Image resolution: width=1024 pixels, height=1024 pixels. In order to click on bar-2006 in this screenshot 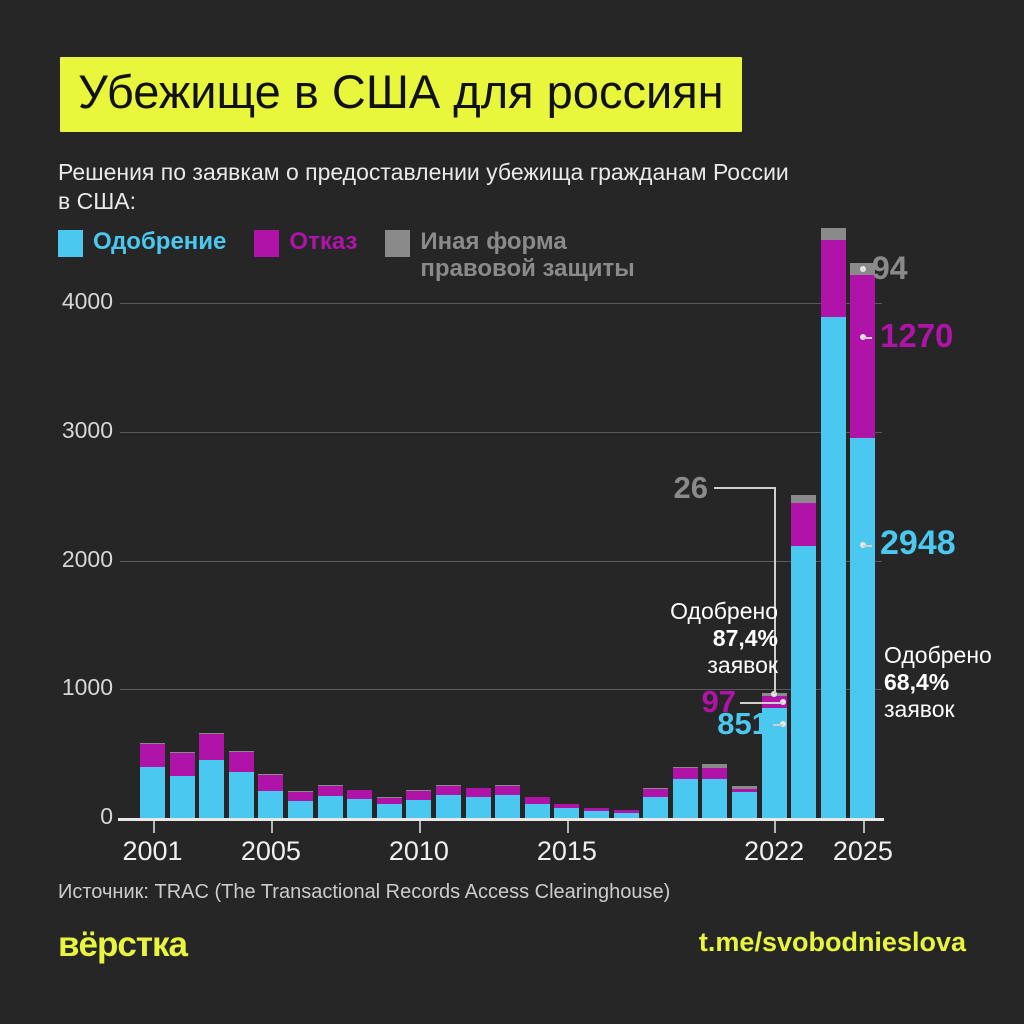, I will do `click(300, 804)`.